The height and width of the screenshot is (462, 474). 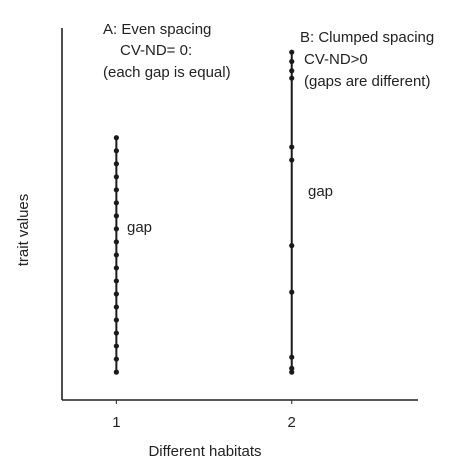 What do you see at coordinates (292, 422) in the screenshot?
I see `x-tick-label: 2` at bounding box center [292, 422].